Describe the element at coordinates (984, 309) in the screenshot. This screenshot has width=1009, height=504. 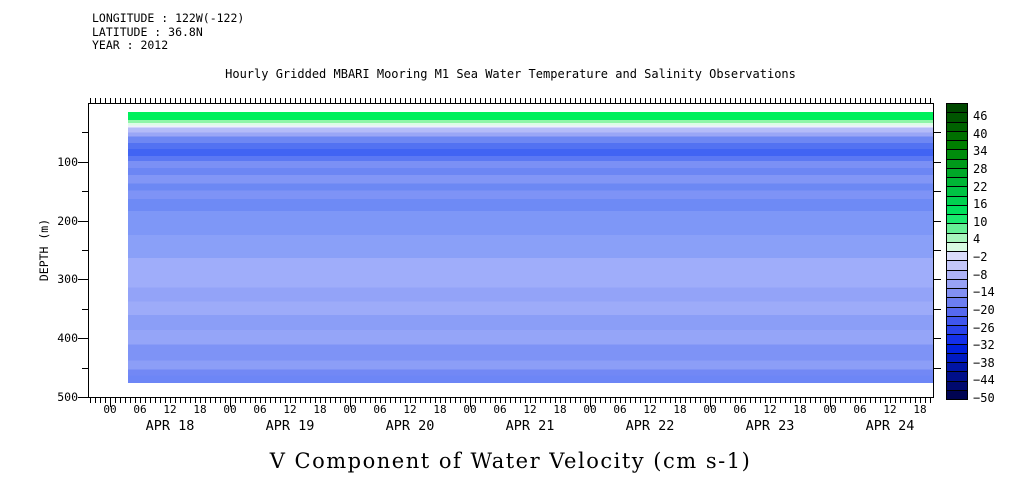
I see `colorbar-tick-label: −20` at that location.